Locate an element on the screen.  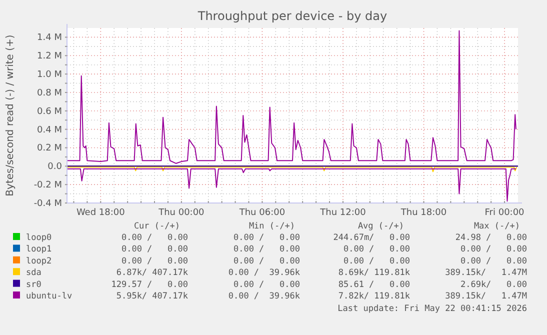
text: 6.87k/ 407.17k is located at coordinates (152, 273).